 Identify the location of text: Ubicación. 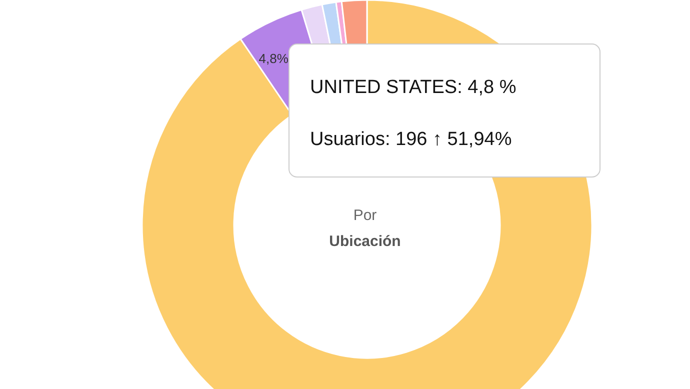
(365, 241).